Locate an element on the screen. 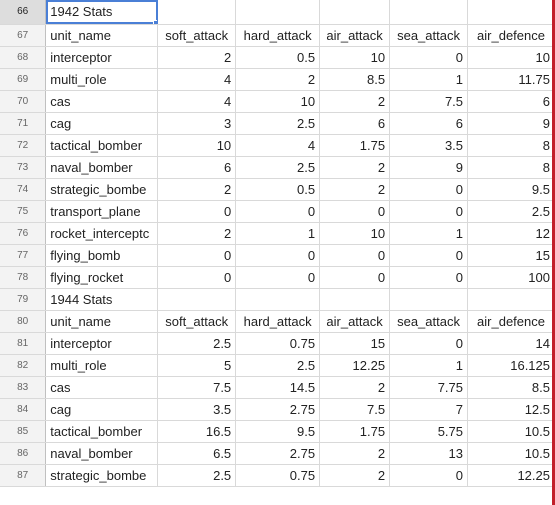 This screenshot has width=555, height=505. data-cell: rocket_interceptc is located at coordinates (102, 233).